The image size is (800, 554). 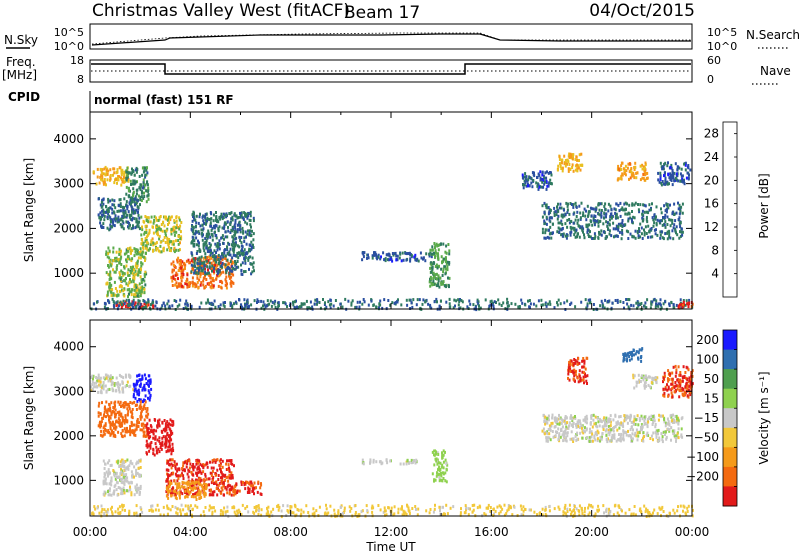 I want to click on noise-right-tick-top: 10^5, so click(x=722, y=32).